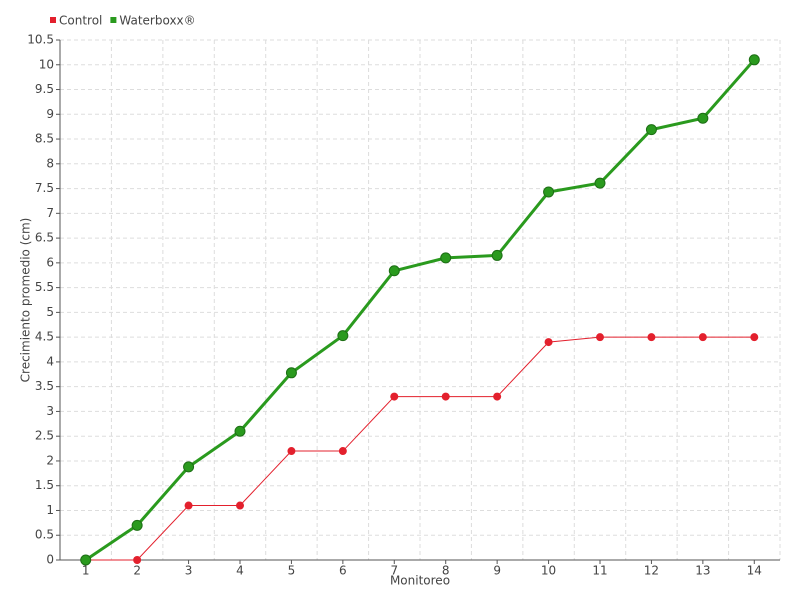 This screenshot has width=800, height=600. I want to click on y-tick-label: 7, so click(50, 213).